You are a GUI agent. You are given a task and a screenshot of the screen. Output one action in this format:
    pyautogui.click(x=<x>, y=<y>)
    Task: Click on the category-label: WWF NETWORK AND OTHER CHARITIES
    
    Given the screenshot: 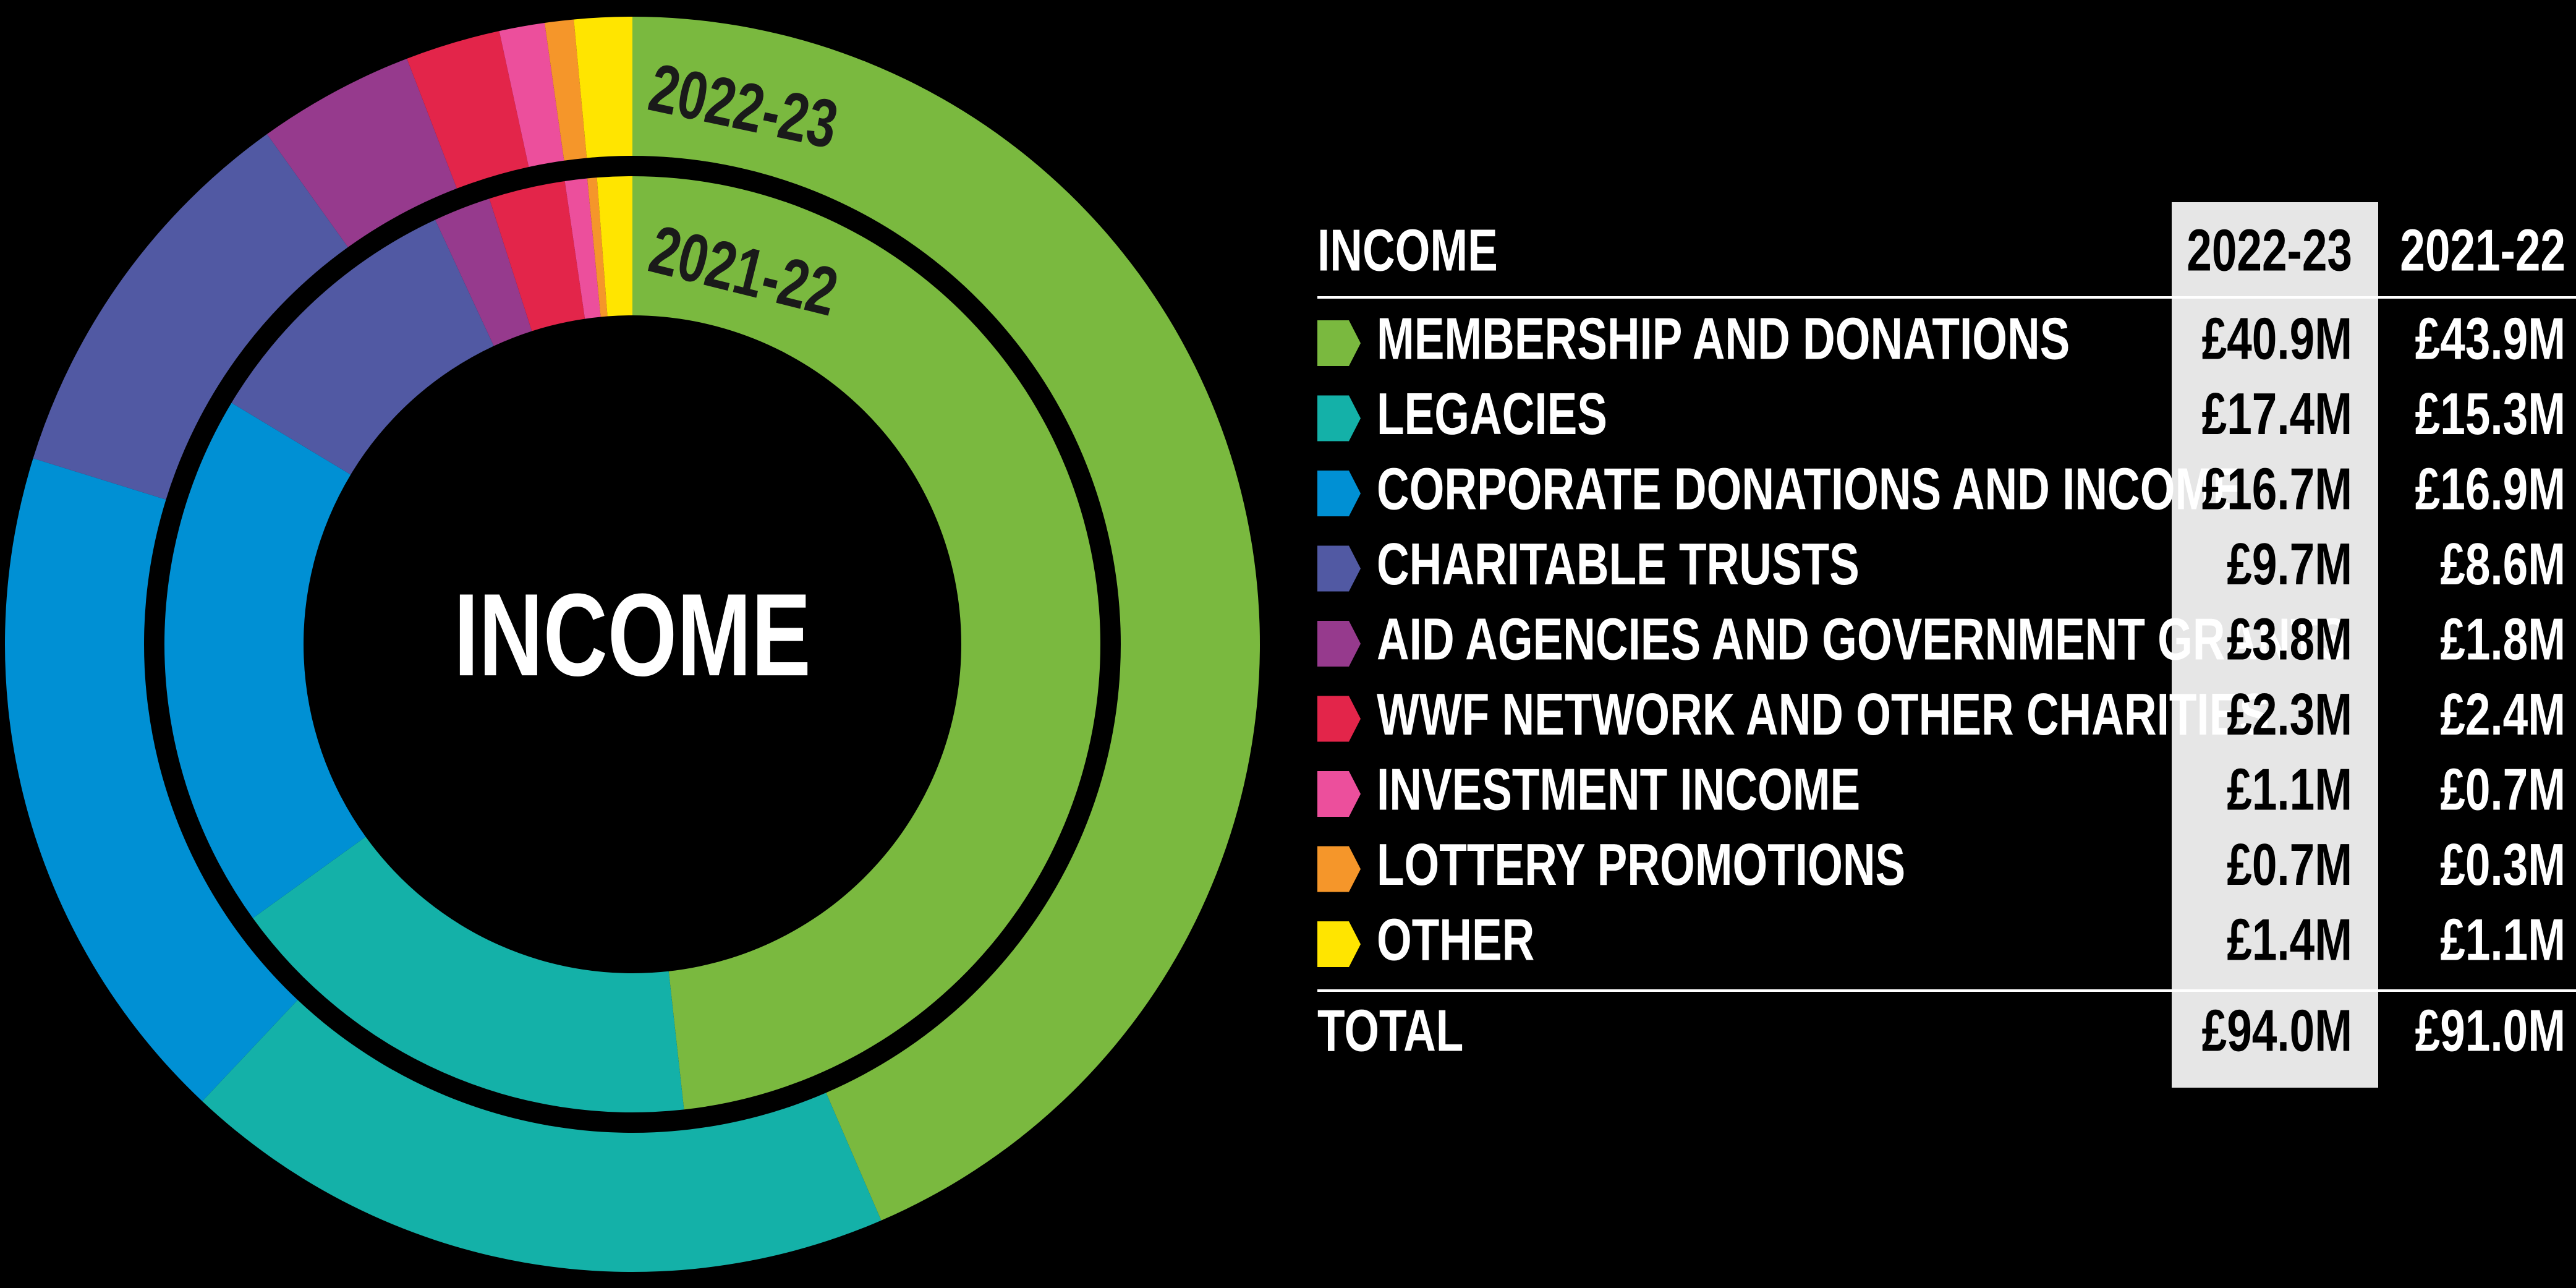 What is the action you would take?
    pyautogui.click(x=1823, y=714)
    